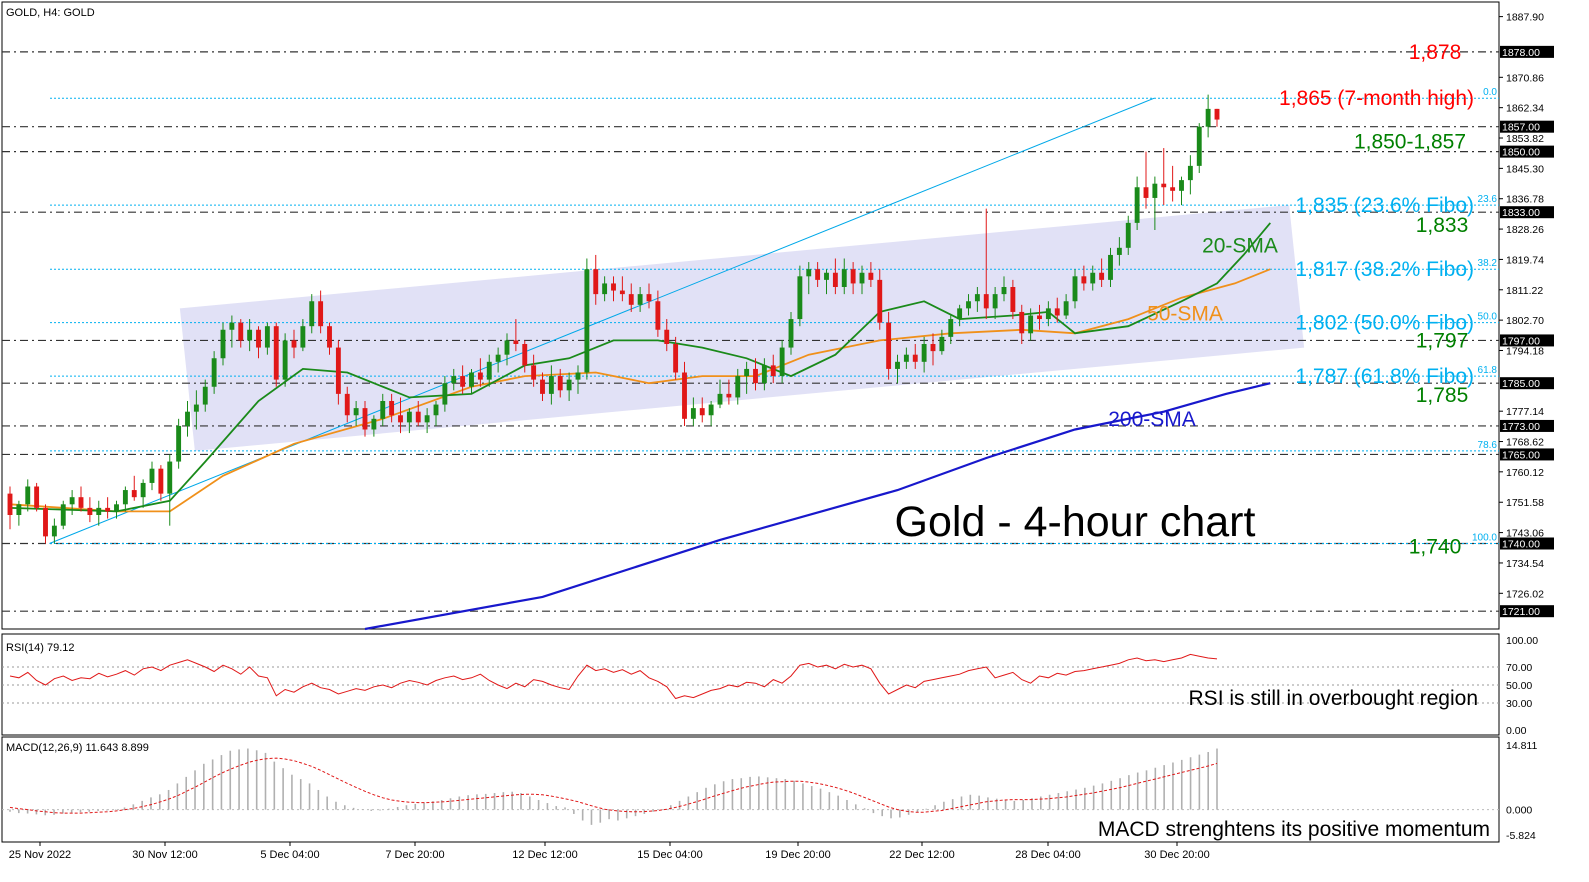  I want to click on level-annotation: 1,740, so click(1435, 547).